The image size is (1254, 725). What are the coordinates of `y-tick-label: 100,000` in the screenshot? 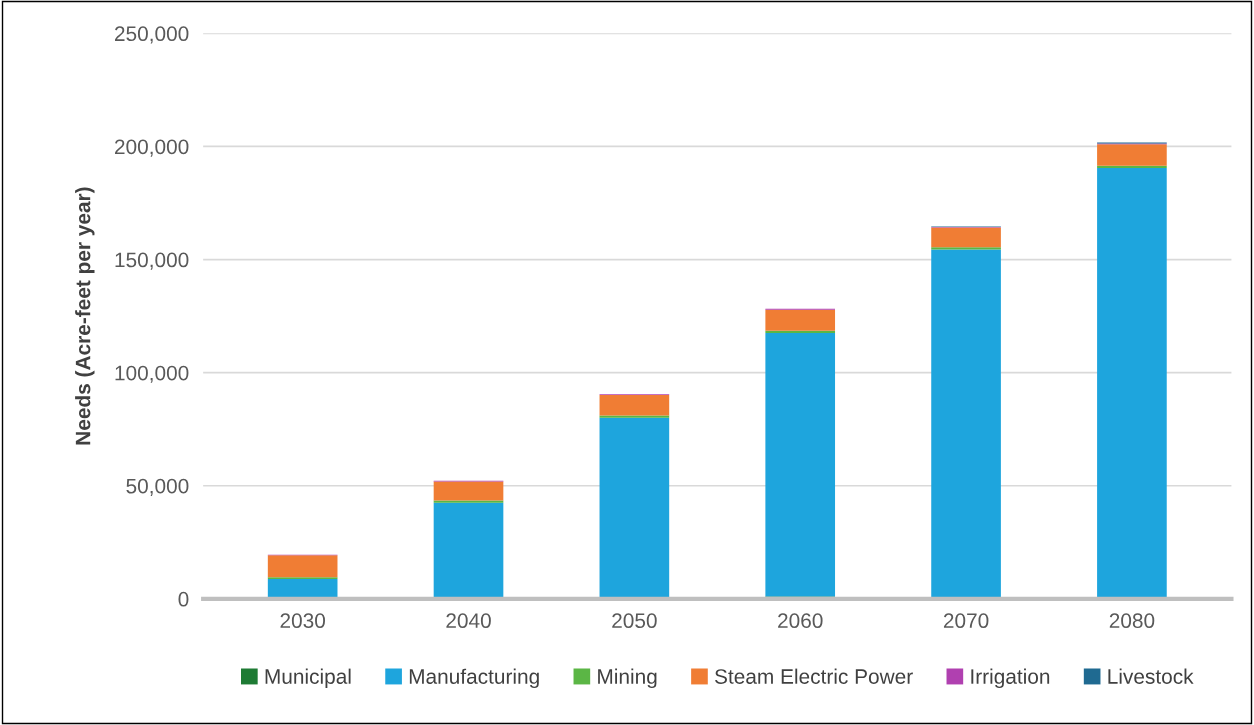 It's located at (152, 374).